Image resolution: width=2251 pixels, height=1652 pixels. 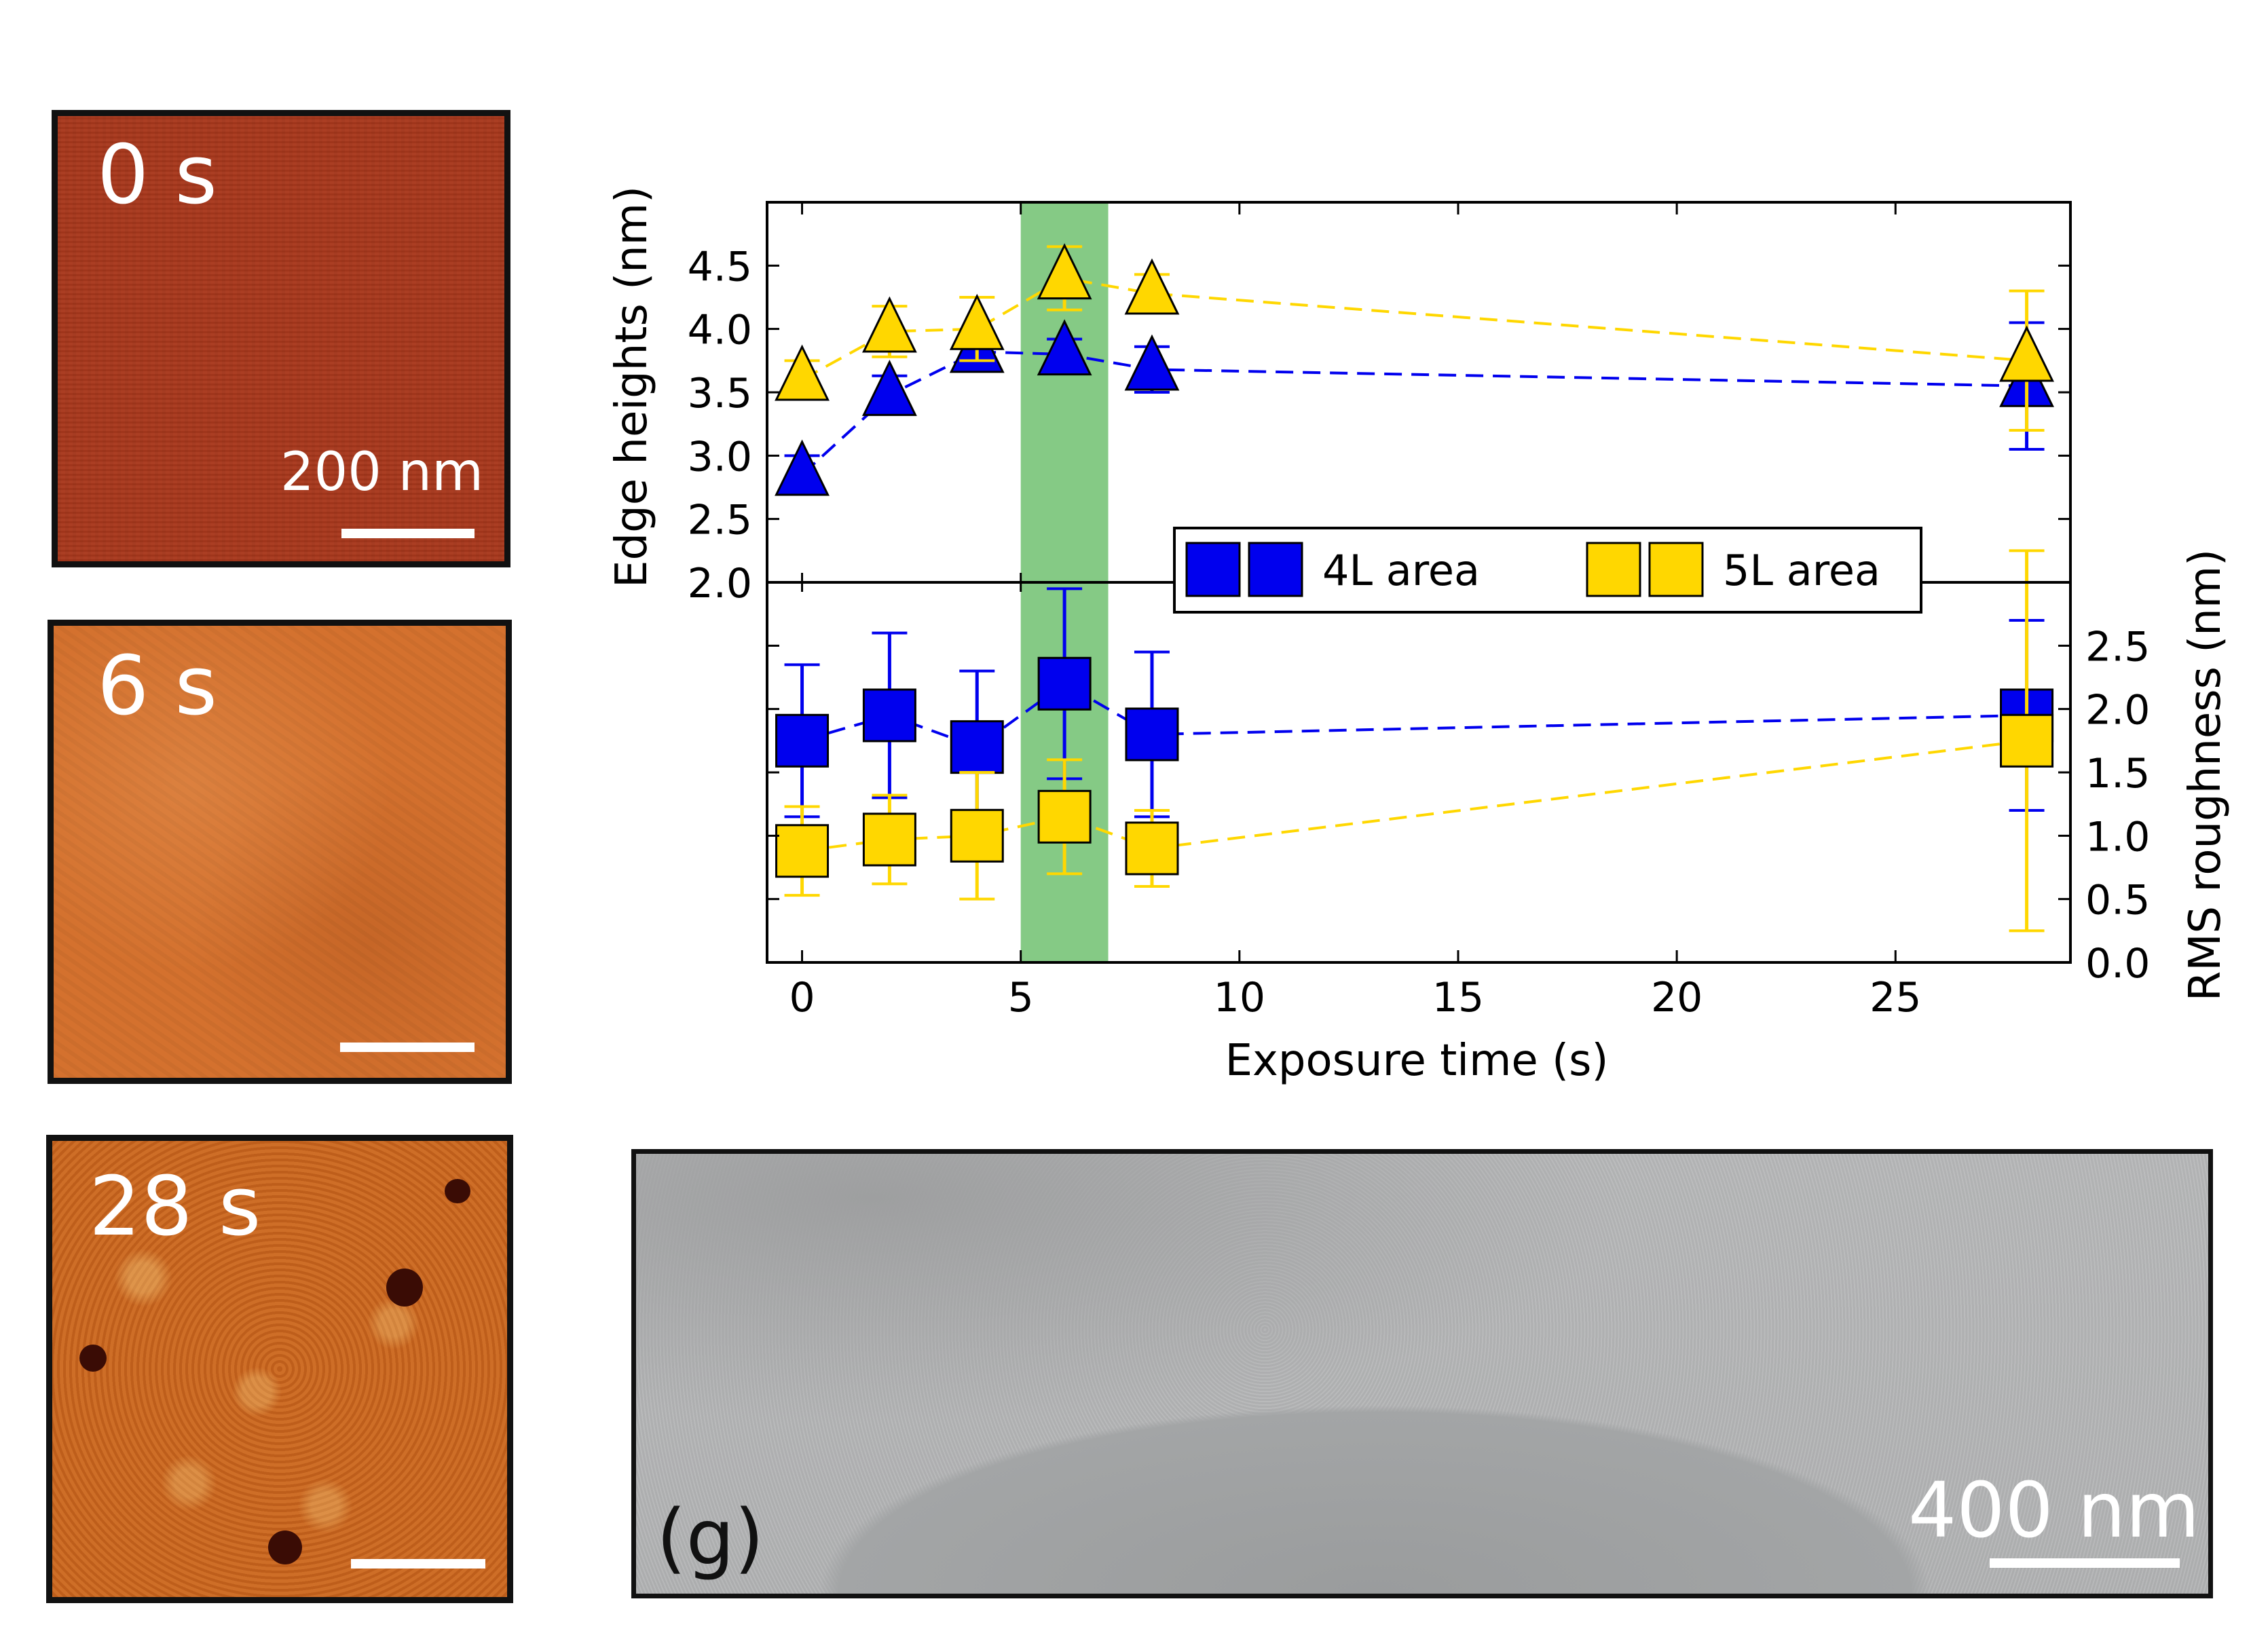 What do you see at coordinates (2117, 773) in the screenshot?
I see `y-tick-label-right: 1.5` at bounding box center [2117, 773].